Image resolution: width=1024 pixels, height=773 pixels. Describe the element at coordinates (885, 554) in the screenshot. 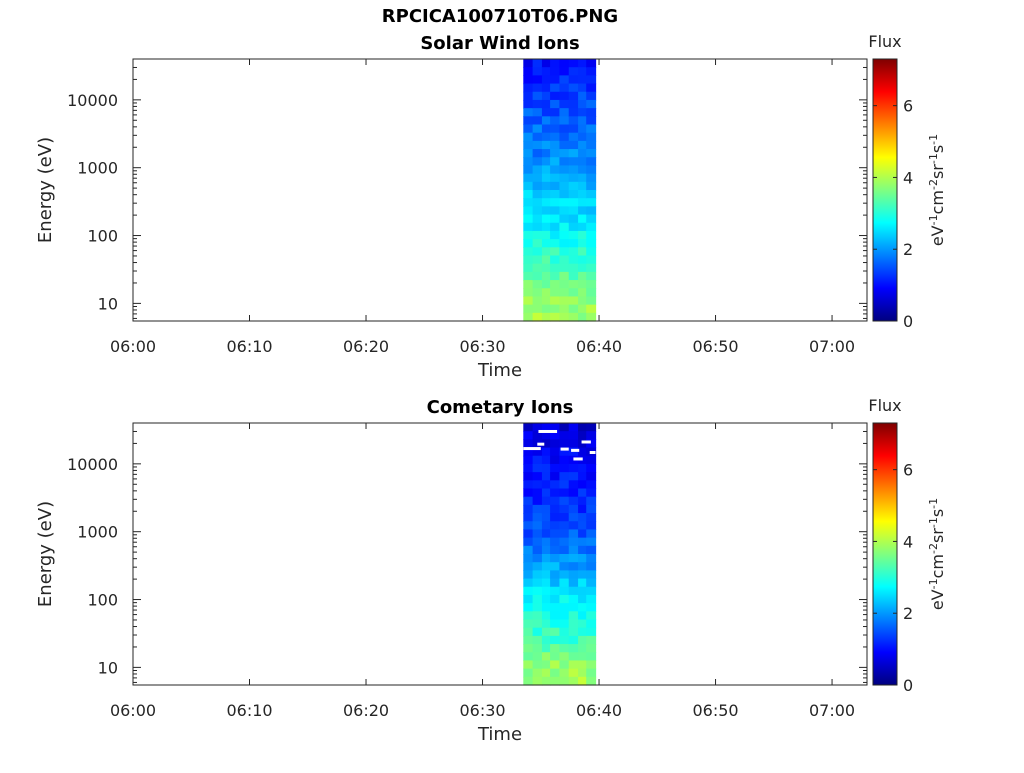

I see `colorbar-gradient` at that location.